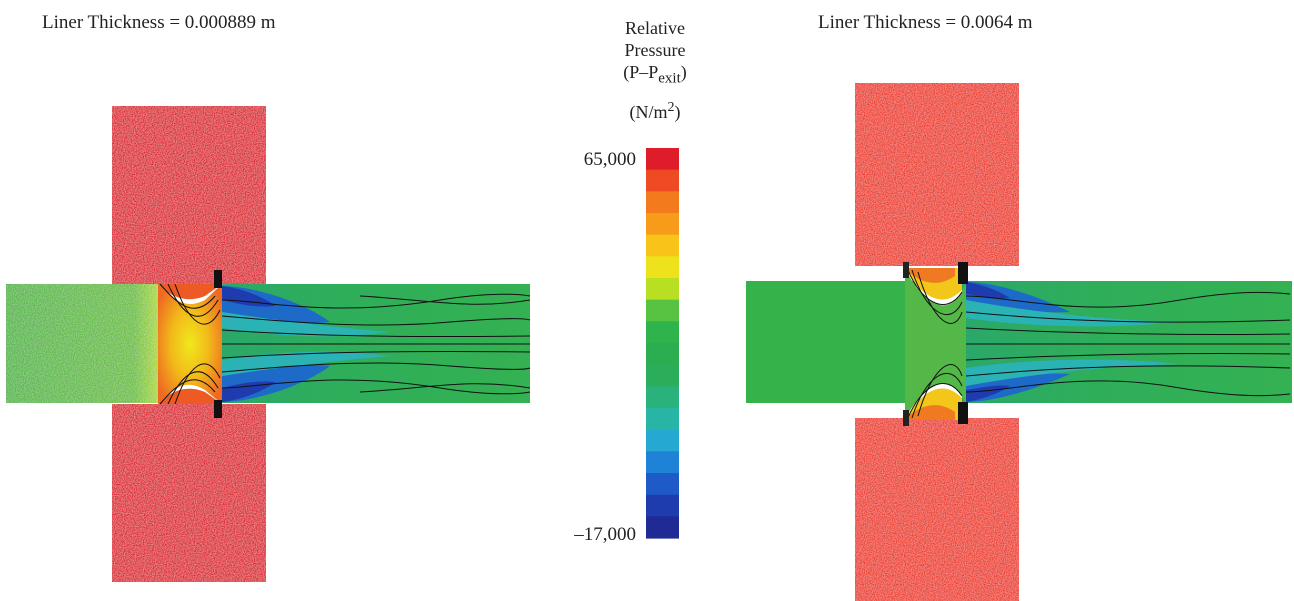  What do you see at coordinates (190, 344) in the screenshot?
I see `left-throat-region` at bounding box center [190, 344].